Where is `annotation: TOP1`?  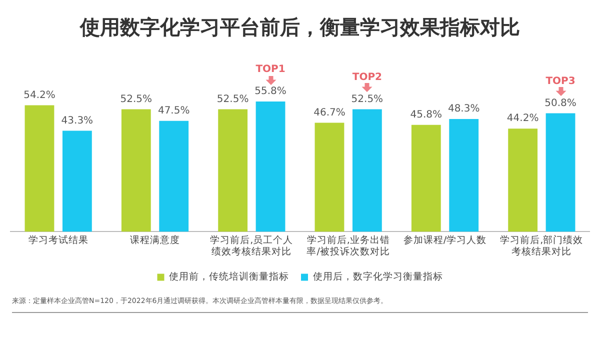
annotation: TOP1 is located at coordinates (271, 70).